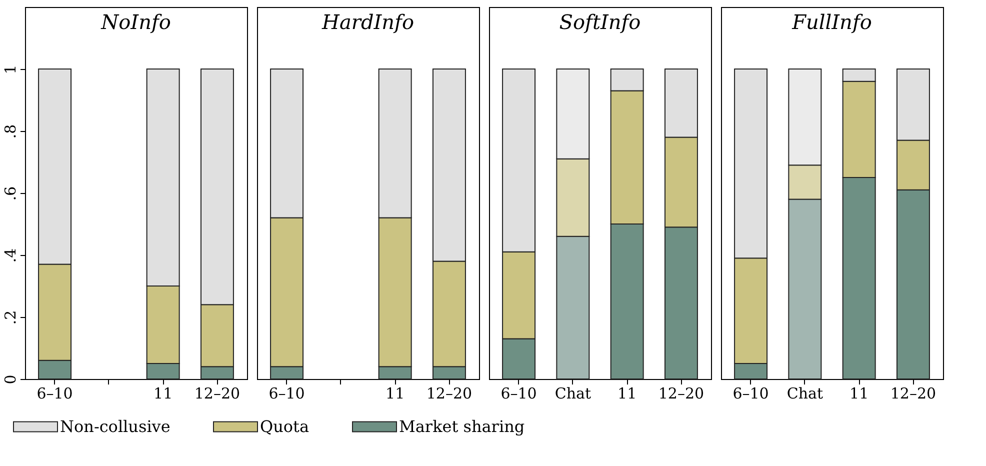 The image size is (986, 466). I want to click on legend-label: Quota, so click(285, 426).